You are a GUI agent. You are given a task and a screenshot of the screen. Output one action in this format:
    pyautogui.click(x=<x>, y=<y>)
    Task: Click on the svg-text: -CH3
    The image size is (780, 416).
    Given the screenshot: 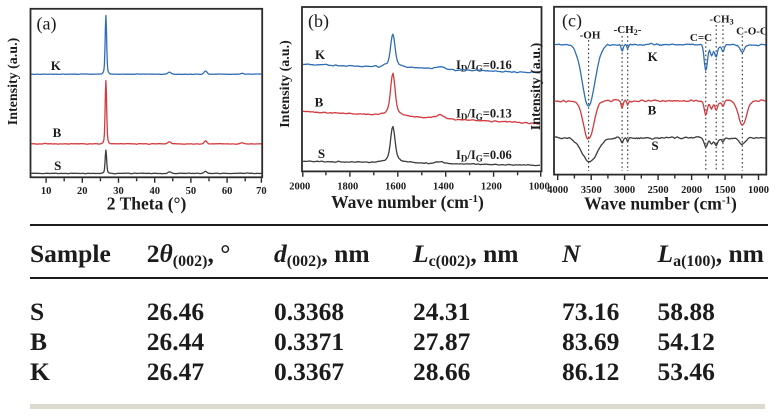 What is the action you would take?
    pyautogui.click(x=721, y=19)
    